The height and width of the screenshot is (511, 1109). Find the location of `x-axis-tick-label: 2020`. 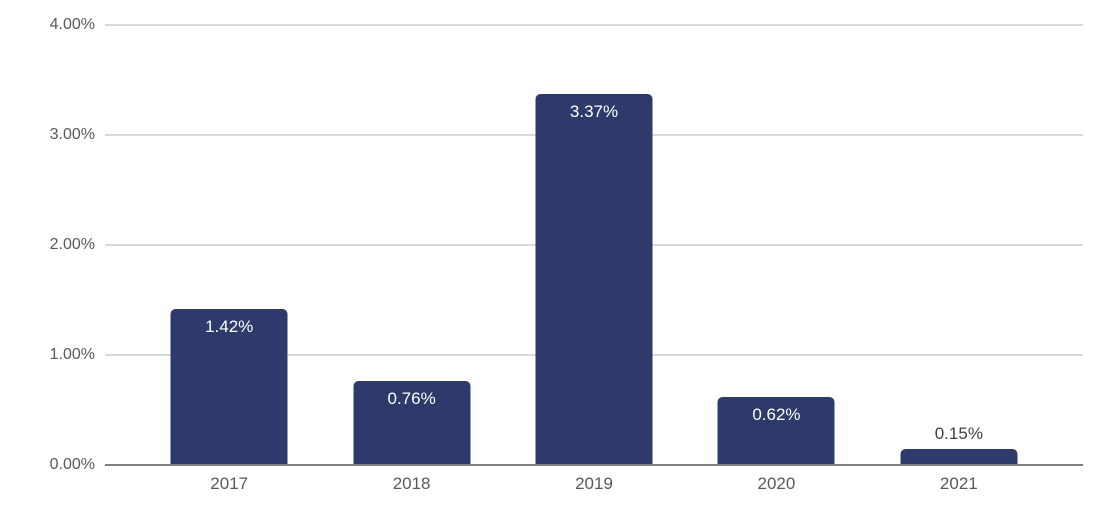

x-axis-tick-label: 2020 is located at coordinates (776, 483).